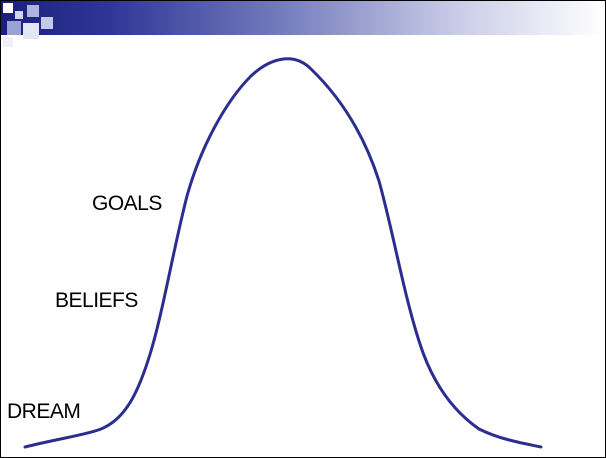  What do you see at coordinates (303, 18) in the screenshot?
I see `header-gradient-band` at bounding box center [303, 18].